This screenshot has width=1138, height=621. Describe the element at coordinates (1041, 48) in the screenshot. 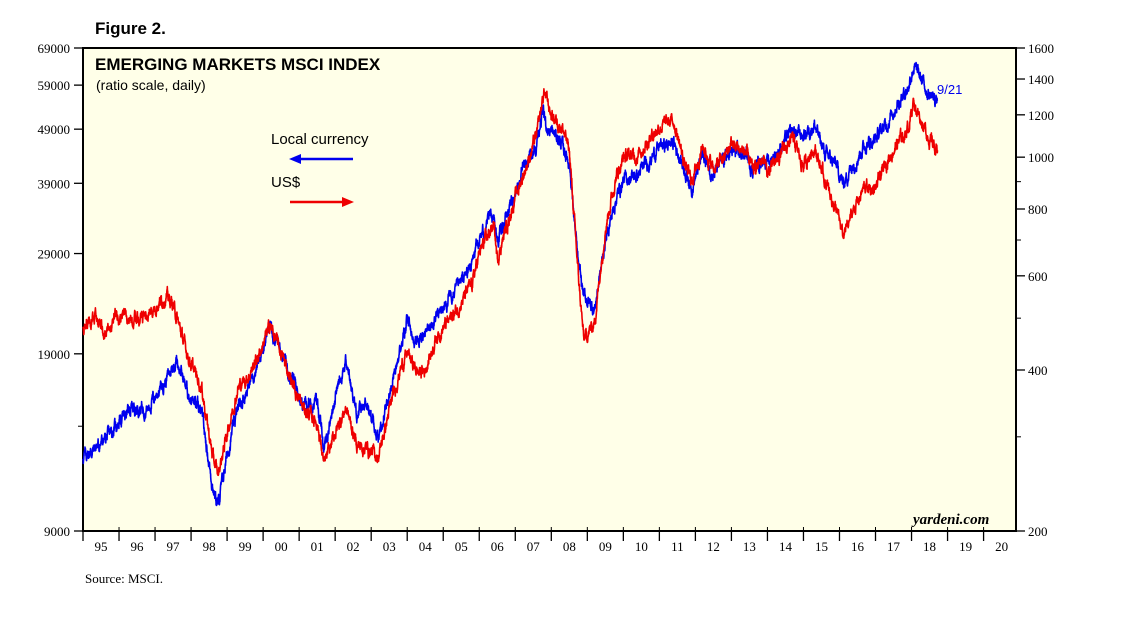

I see `right-axis-tick-label: 1600` at that location.